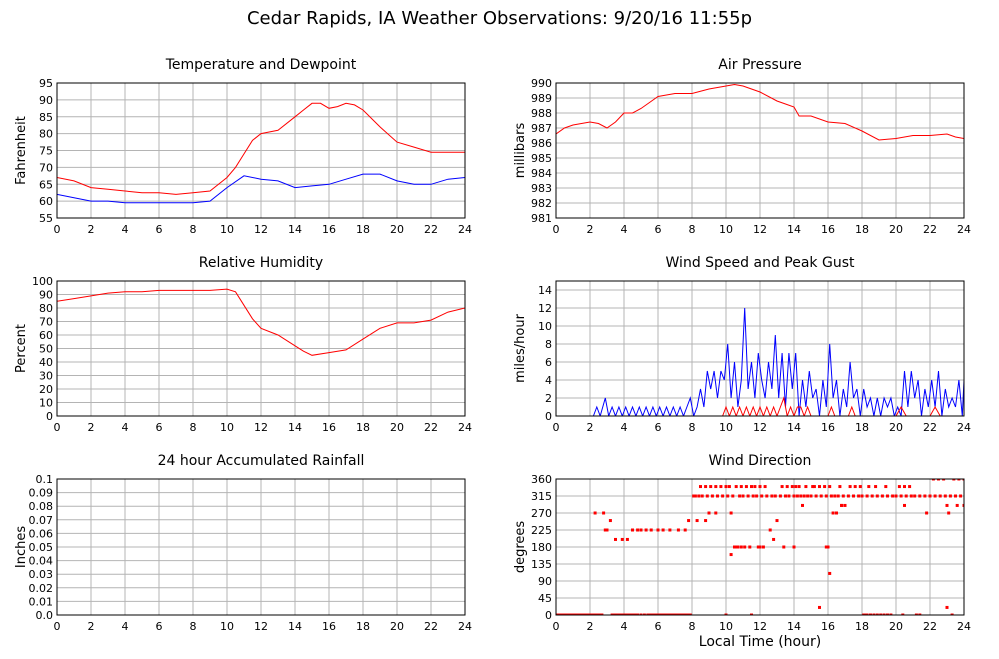  I want to click on y-tick-label: 10, so click(545, 326).